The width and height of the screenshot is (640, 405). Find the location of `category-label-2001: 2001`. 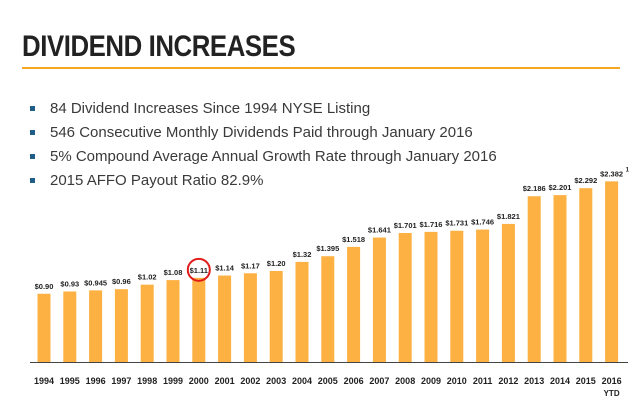

category-label-2001: 2001 is located at coordinates (225, 381).